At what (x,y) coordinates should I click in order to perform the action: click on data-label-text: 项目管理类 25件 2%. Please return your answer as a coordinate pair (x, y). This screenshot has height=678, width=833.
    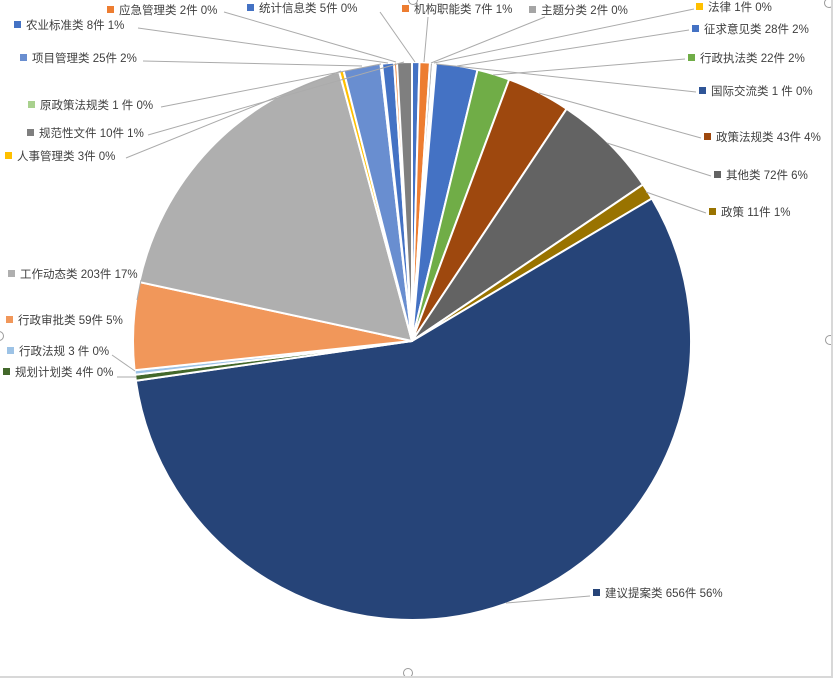
    Looking at the image, I should click on (84, 59).